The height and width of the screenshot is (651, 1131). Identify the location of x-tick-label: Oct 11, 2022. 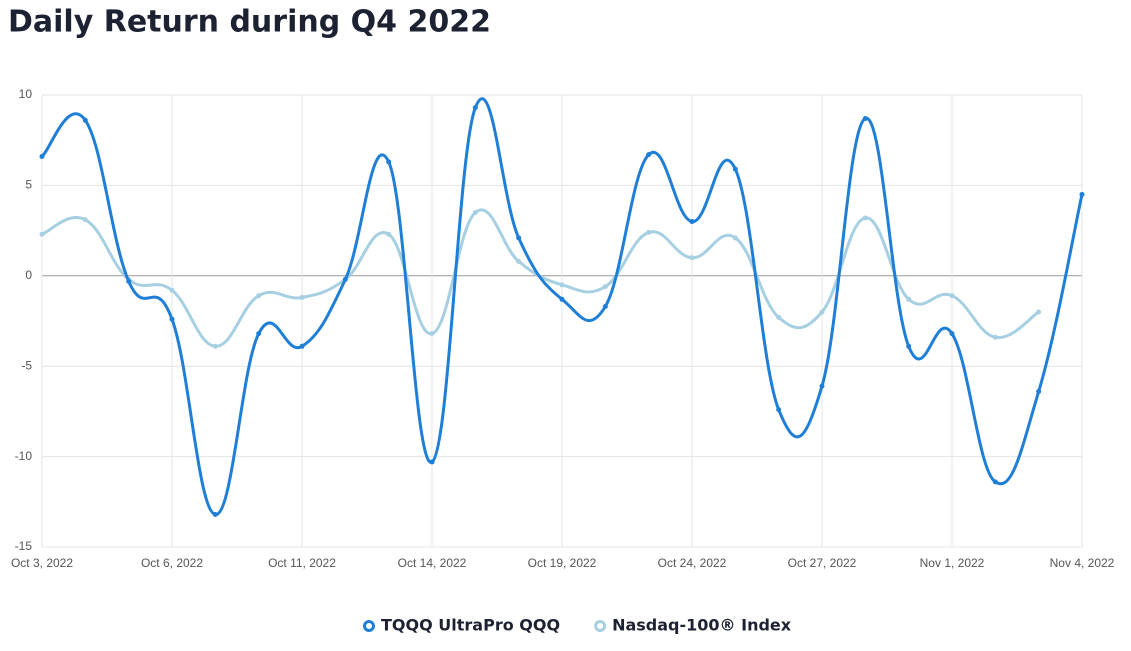
(302, 563).